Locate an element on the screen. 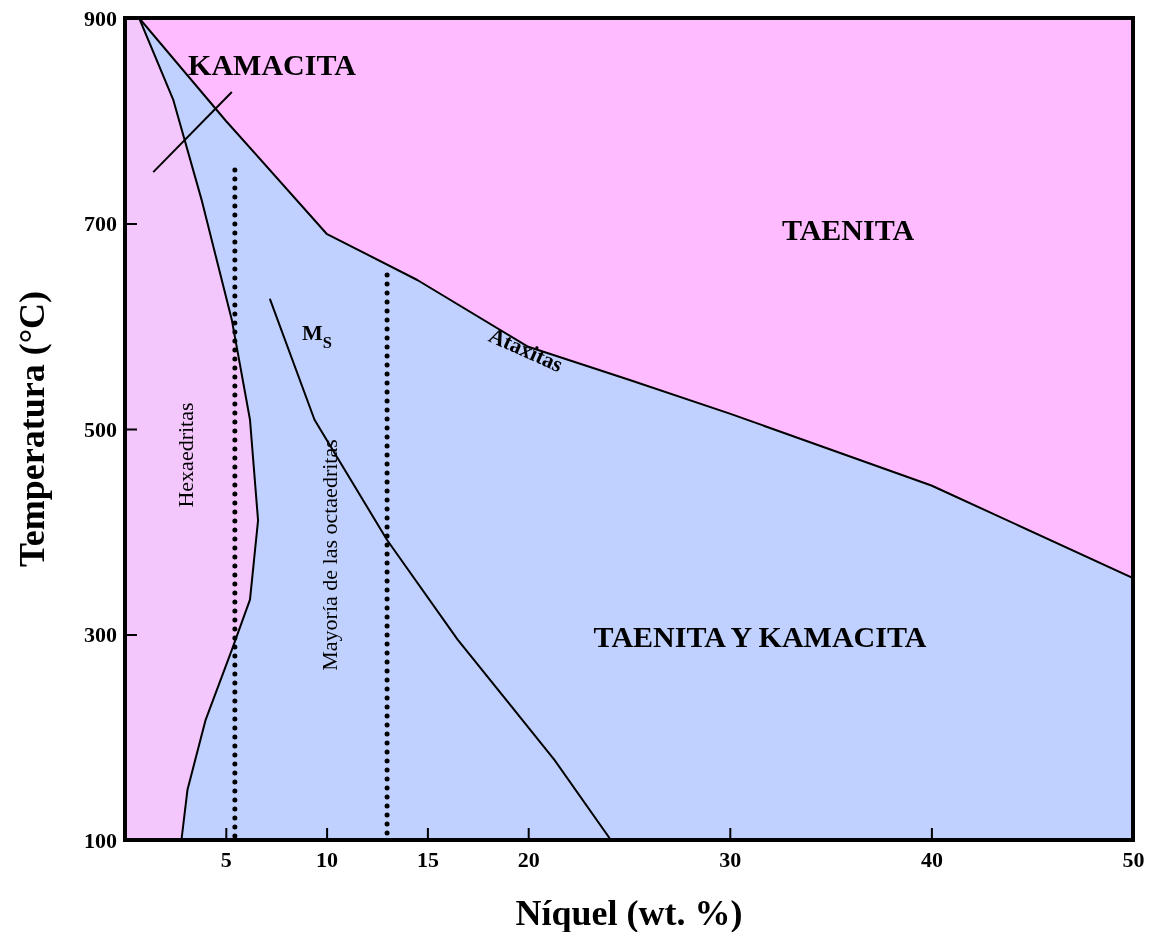  x-tick-label: 30 is located at coordinates (730, 860).